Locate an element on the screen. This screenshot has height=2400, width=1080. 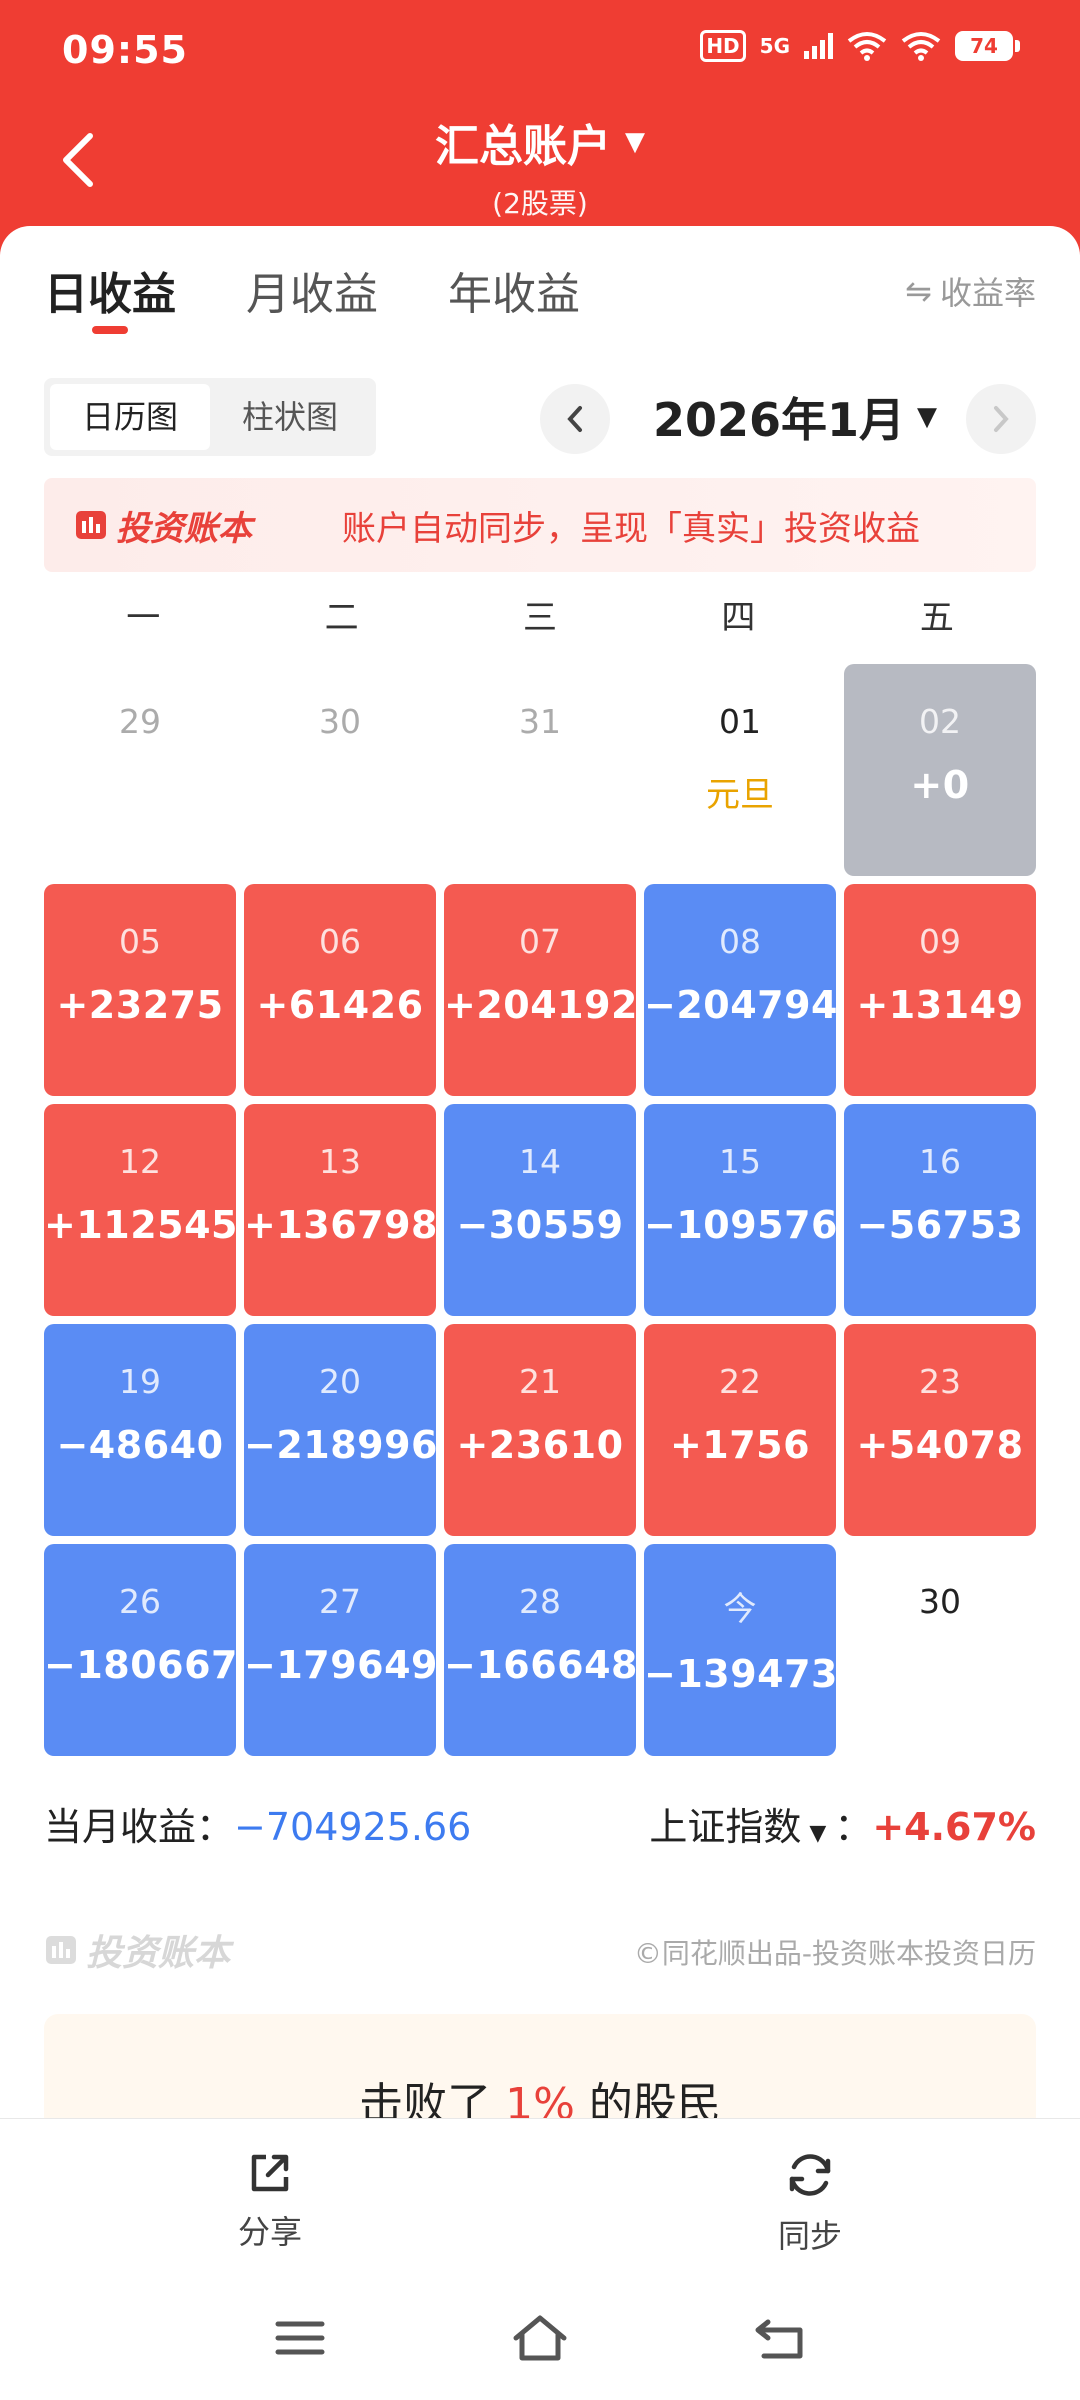
account-selector: 汇总账户 ▼ (2股票) is located at coordinates (540, 166).